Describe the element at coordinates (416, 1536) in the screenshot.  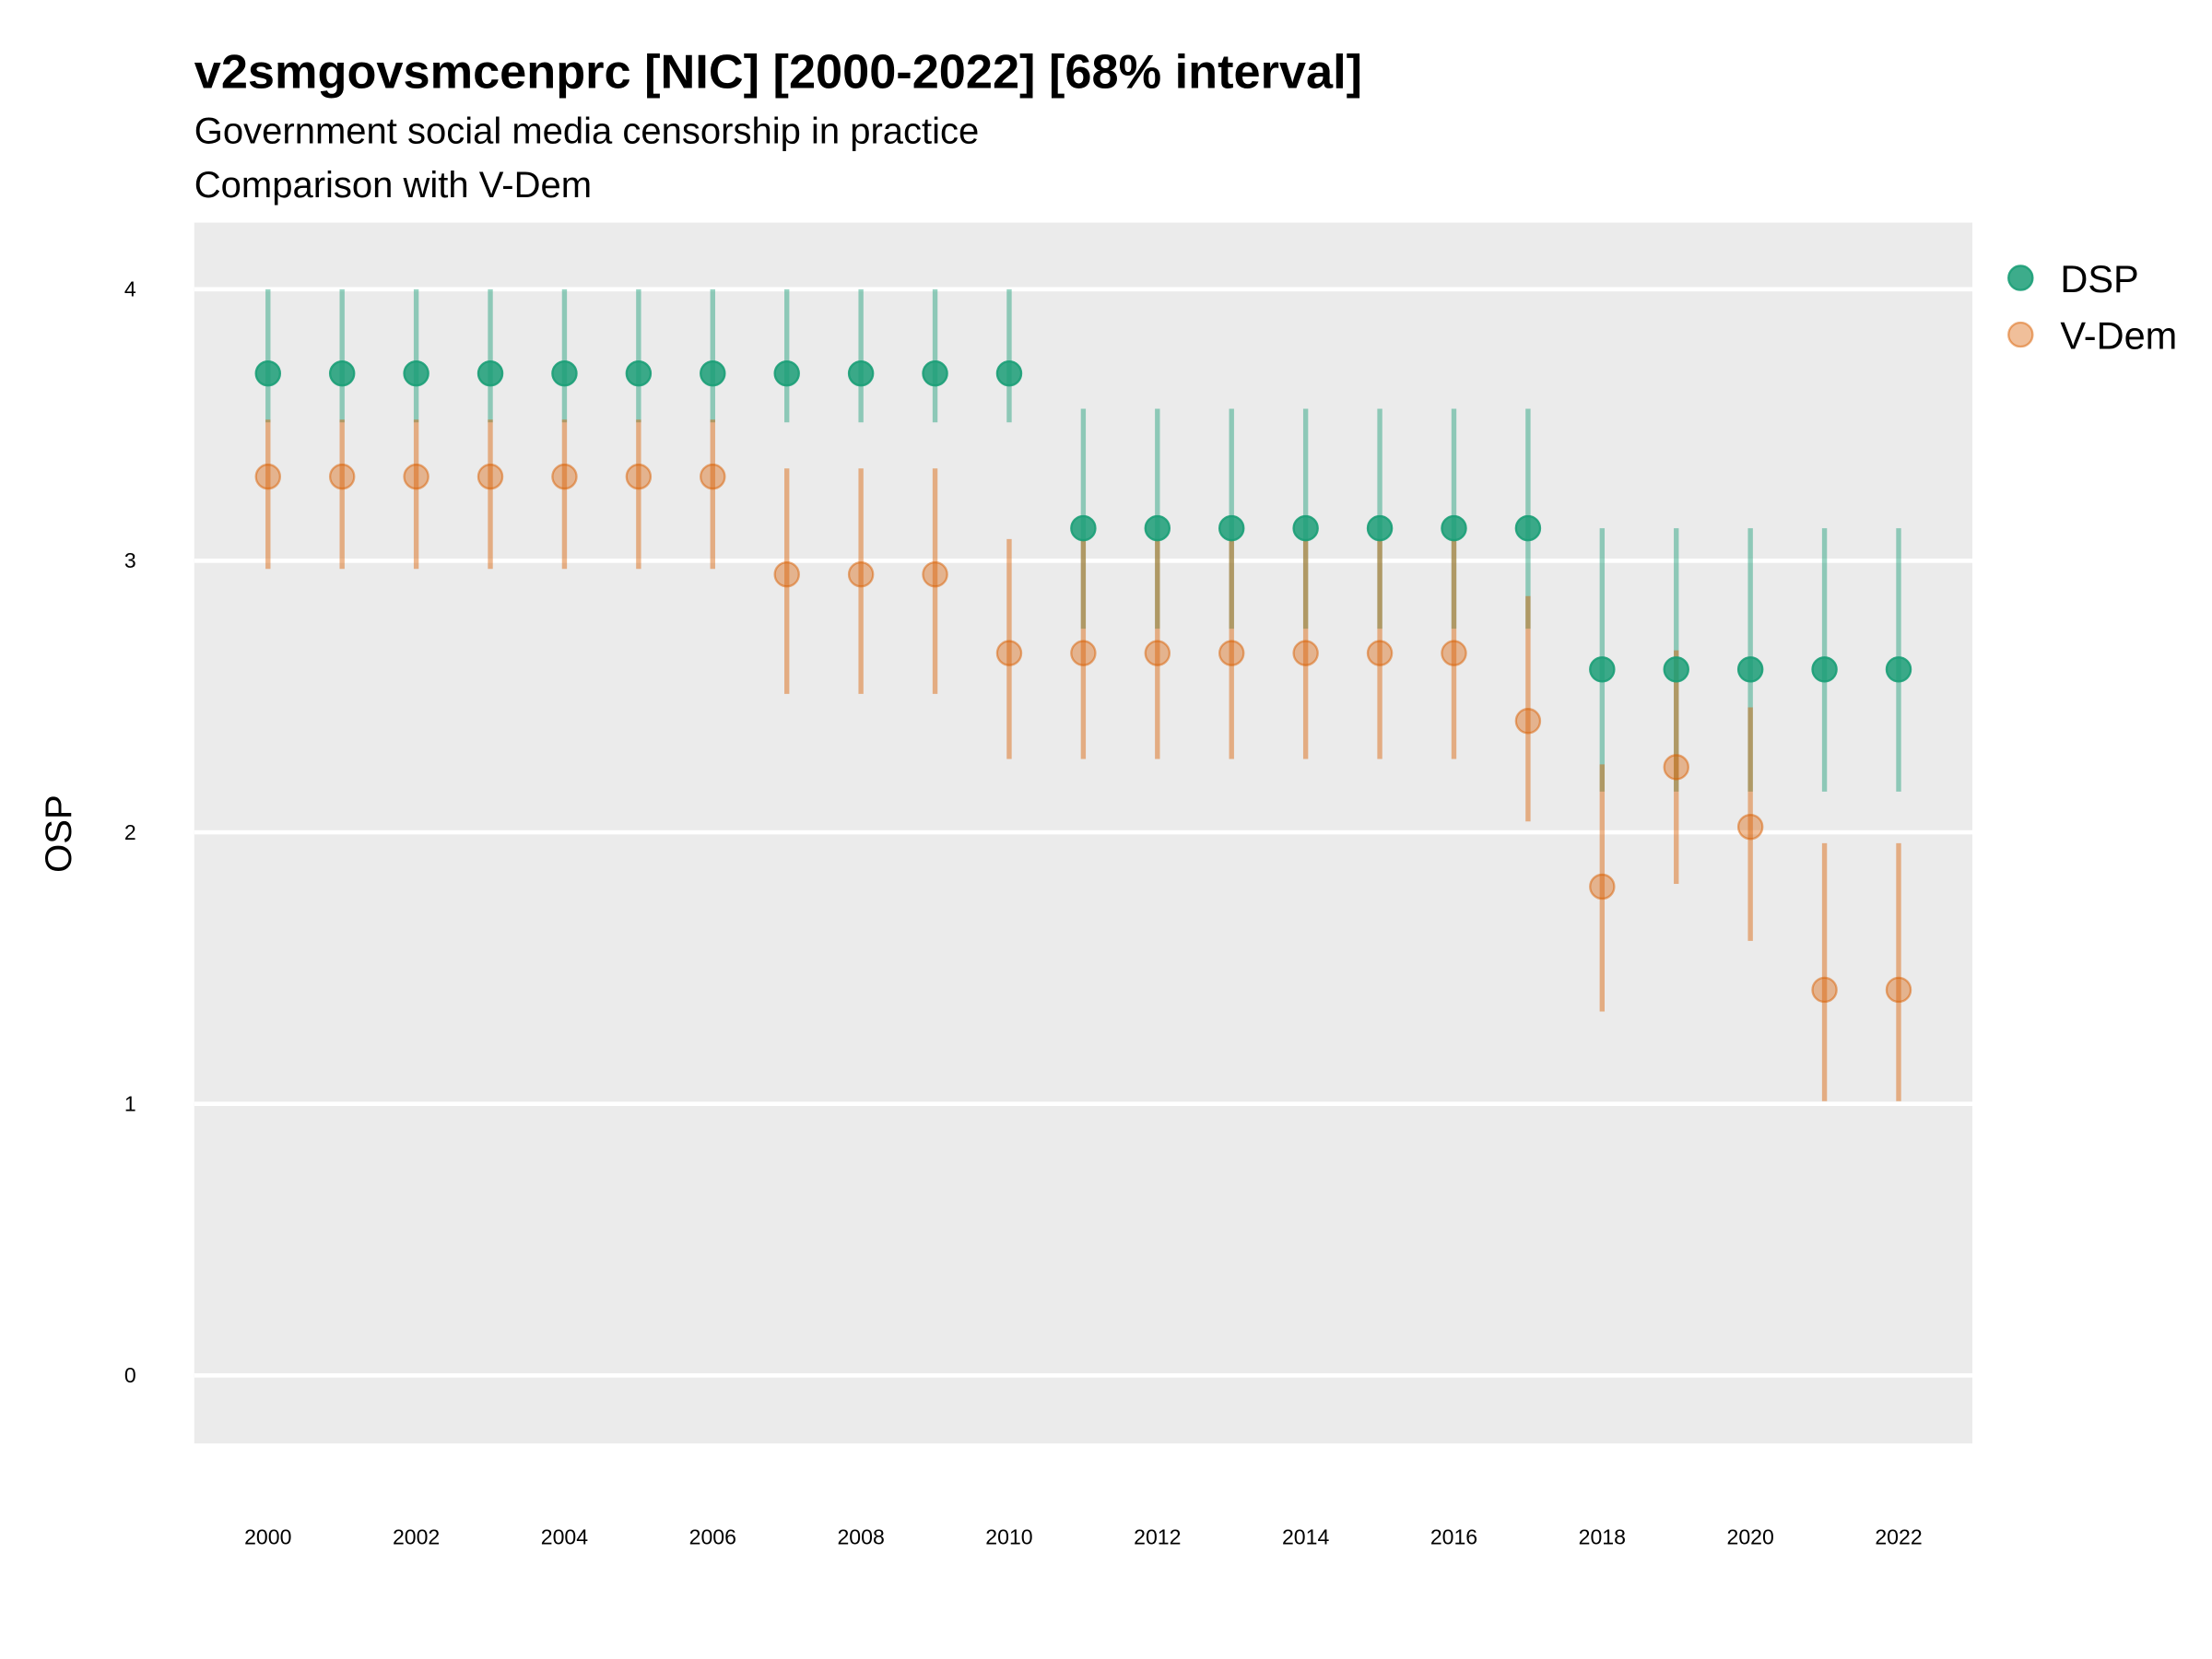
I see `x-tick-label: 2002` at that location.